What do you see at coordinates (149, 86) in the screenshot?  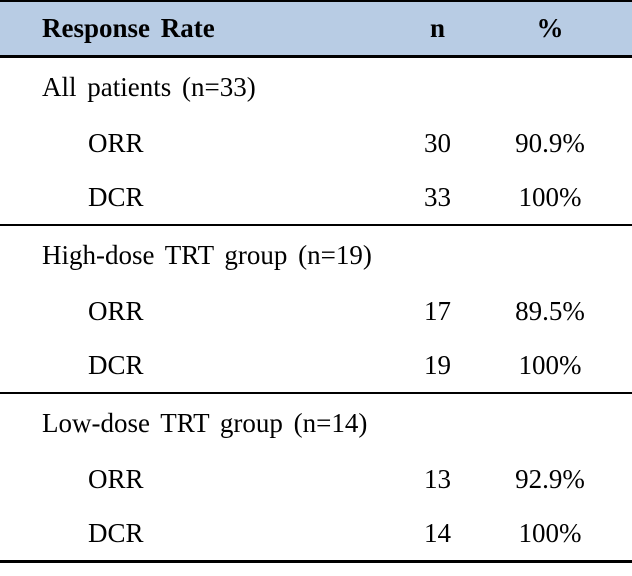 I see `section-label: All patients (n=33)` at bounding box center [149, 86].